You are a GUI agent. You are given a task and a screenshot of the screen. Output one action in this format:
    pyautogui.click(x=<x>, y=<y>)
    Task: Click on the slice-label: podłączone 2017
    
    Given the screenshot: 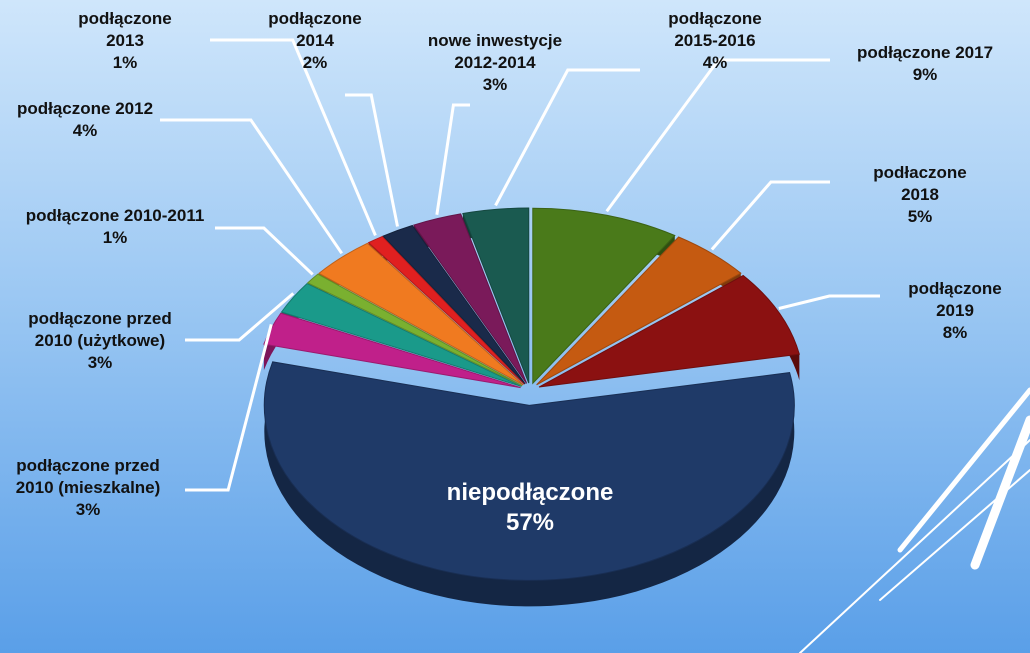 What is the action you would take?
    pyautogui.click(x=925, y=52)
    